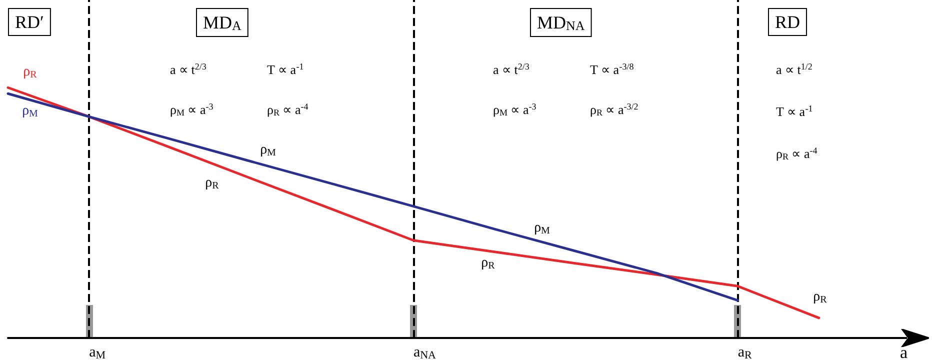 The width and height of the screenshot is (945, 360). Describe the element at coordinates (787, 22) in the screenshot. I see `text: RD` at that location.